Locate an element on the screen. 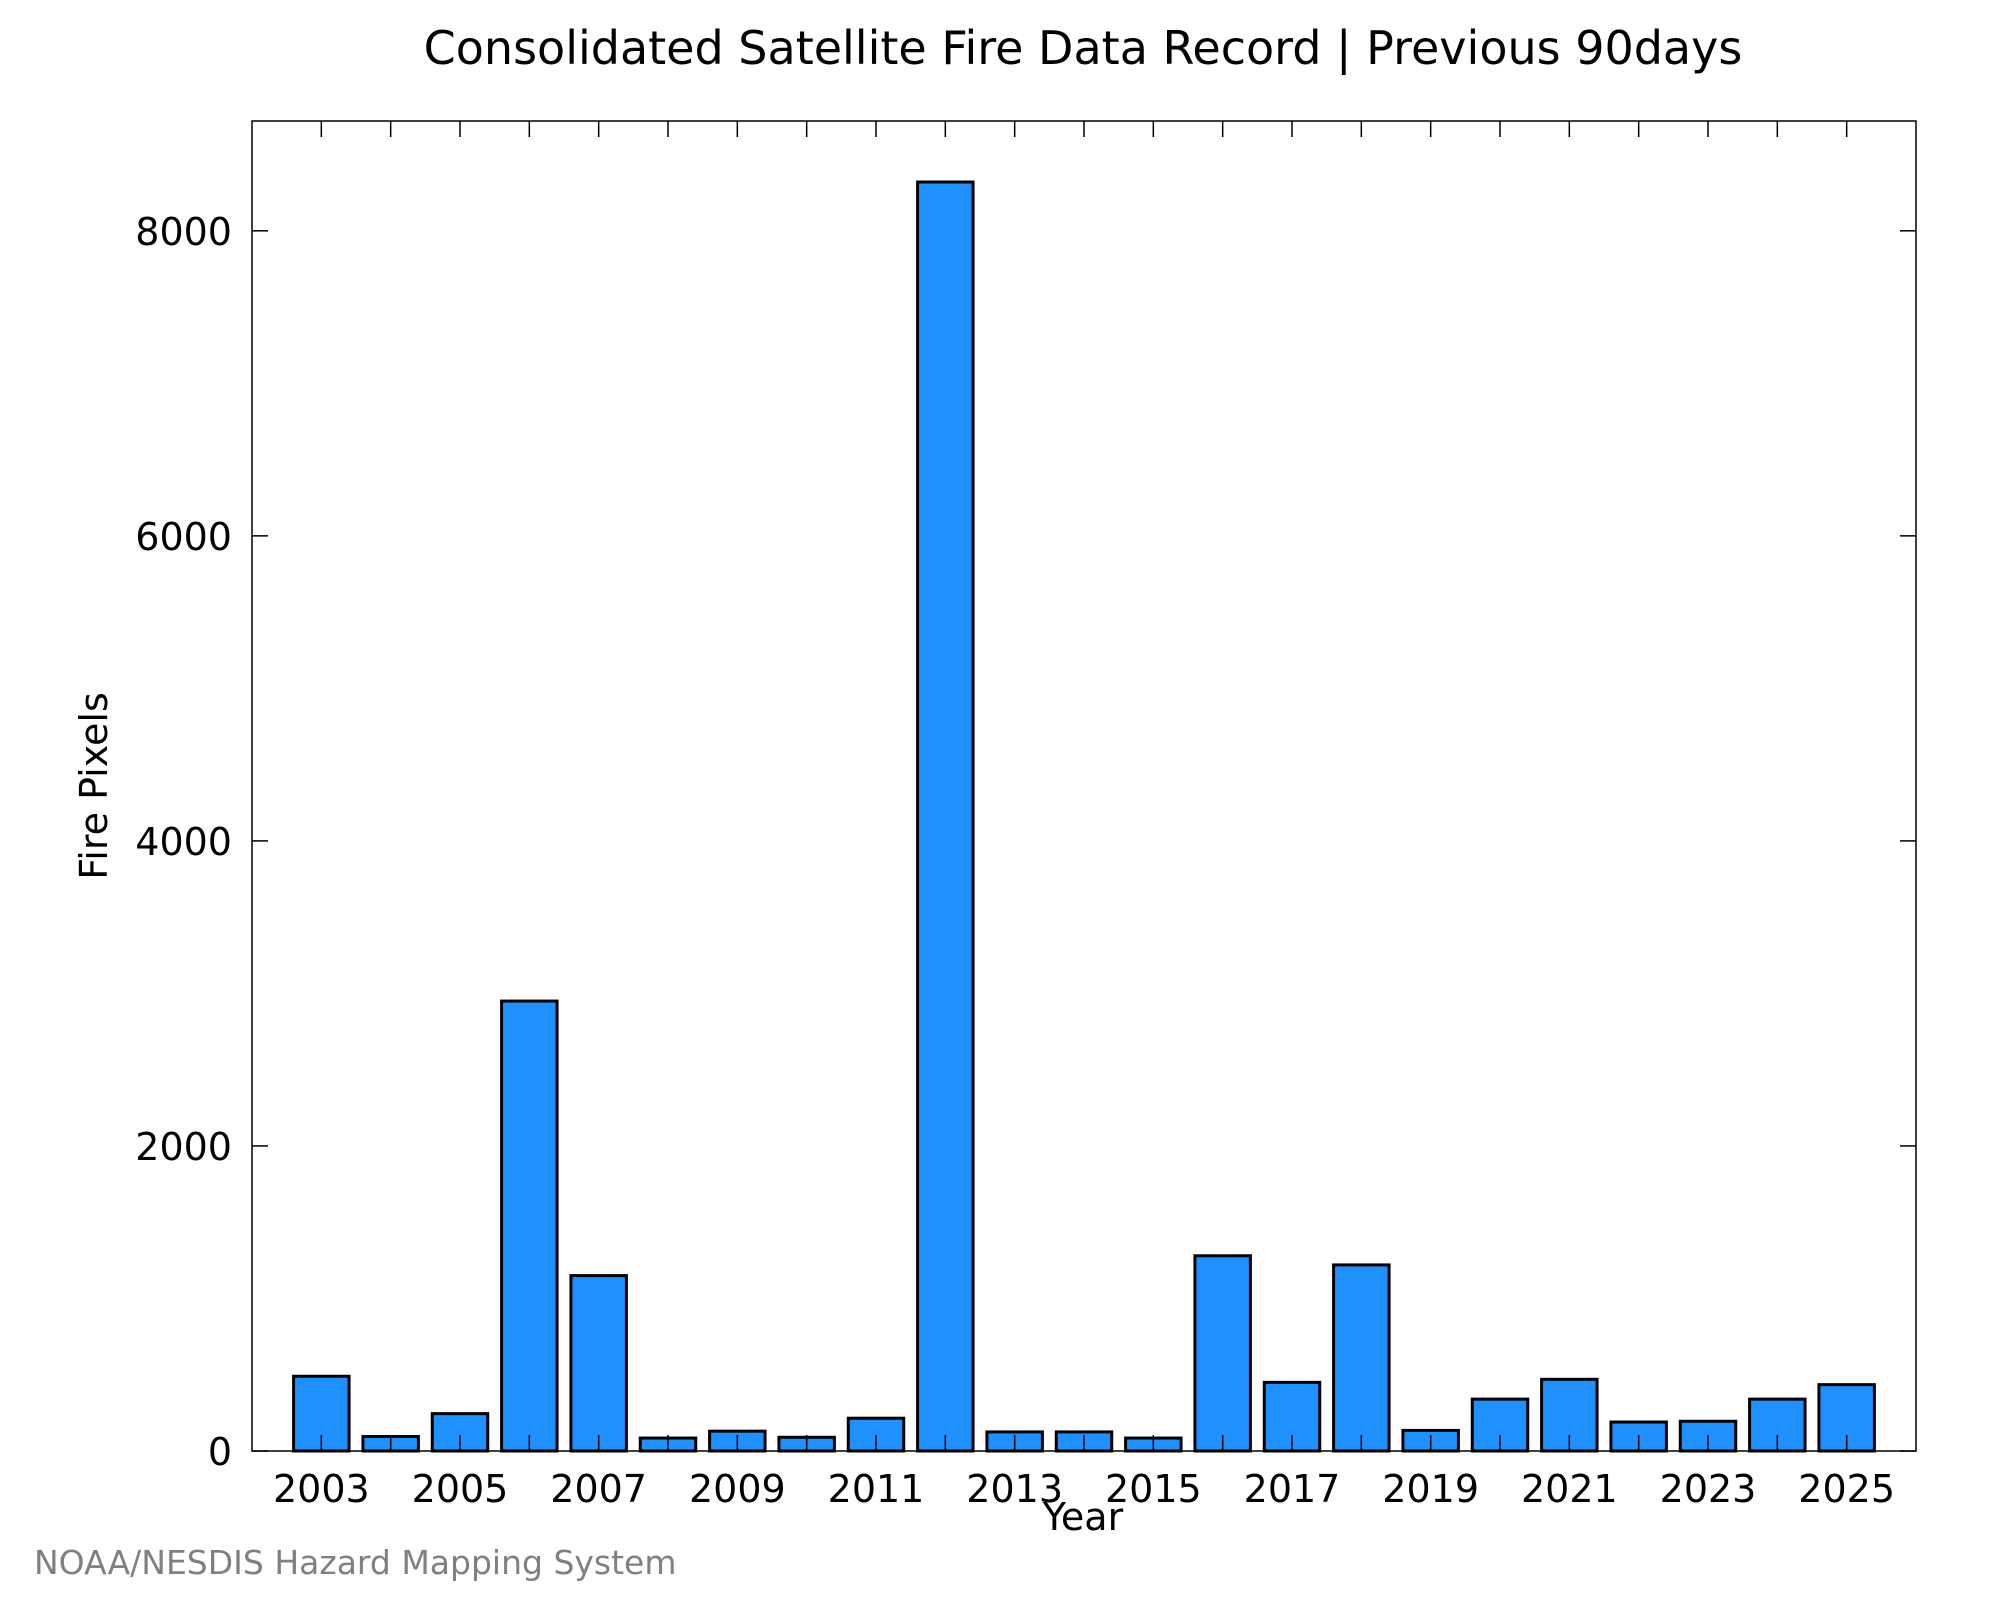  bar-2006 is located at coordinates (529, 1226).